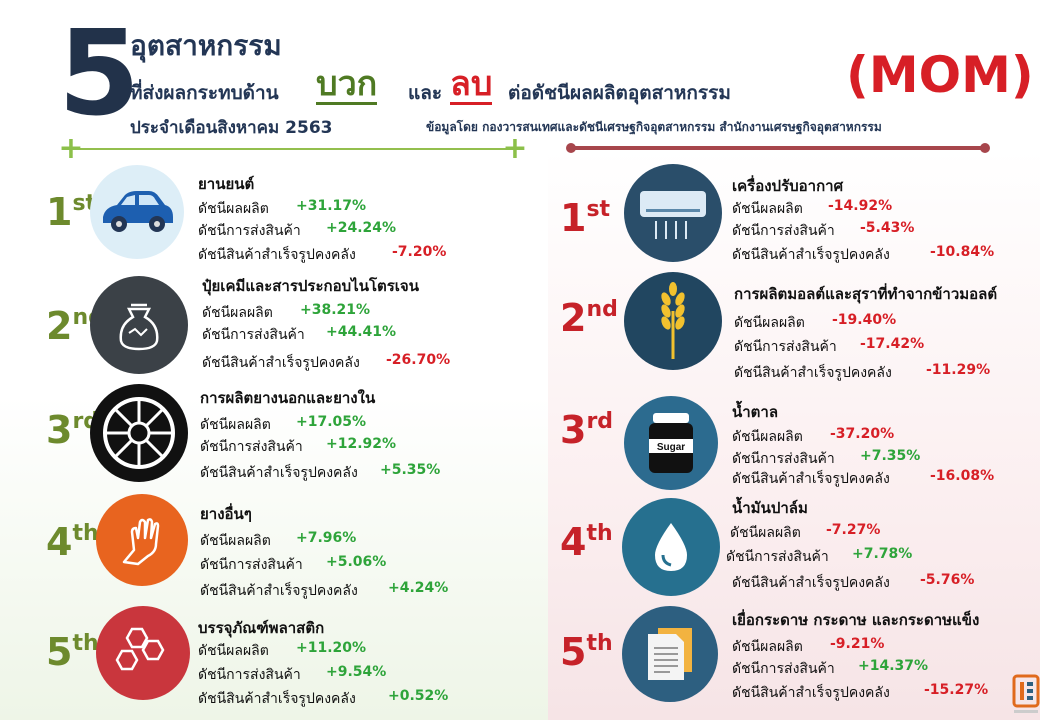  I want to click on shipment-index-value: +12.92%, so click(361, 444).